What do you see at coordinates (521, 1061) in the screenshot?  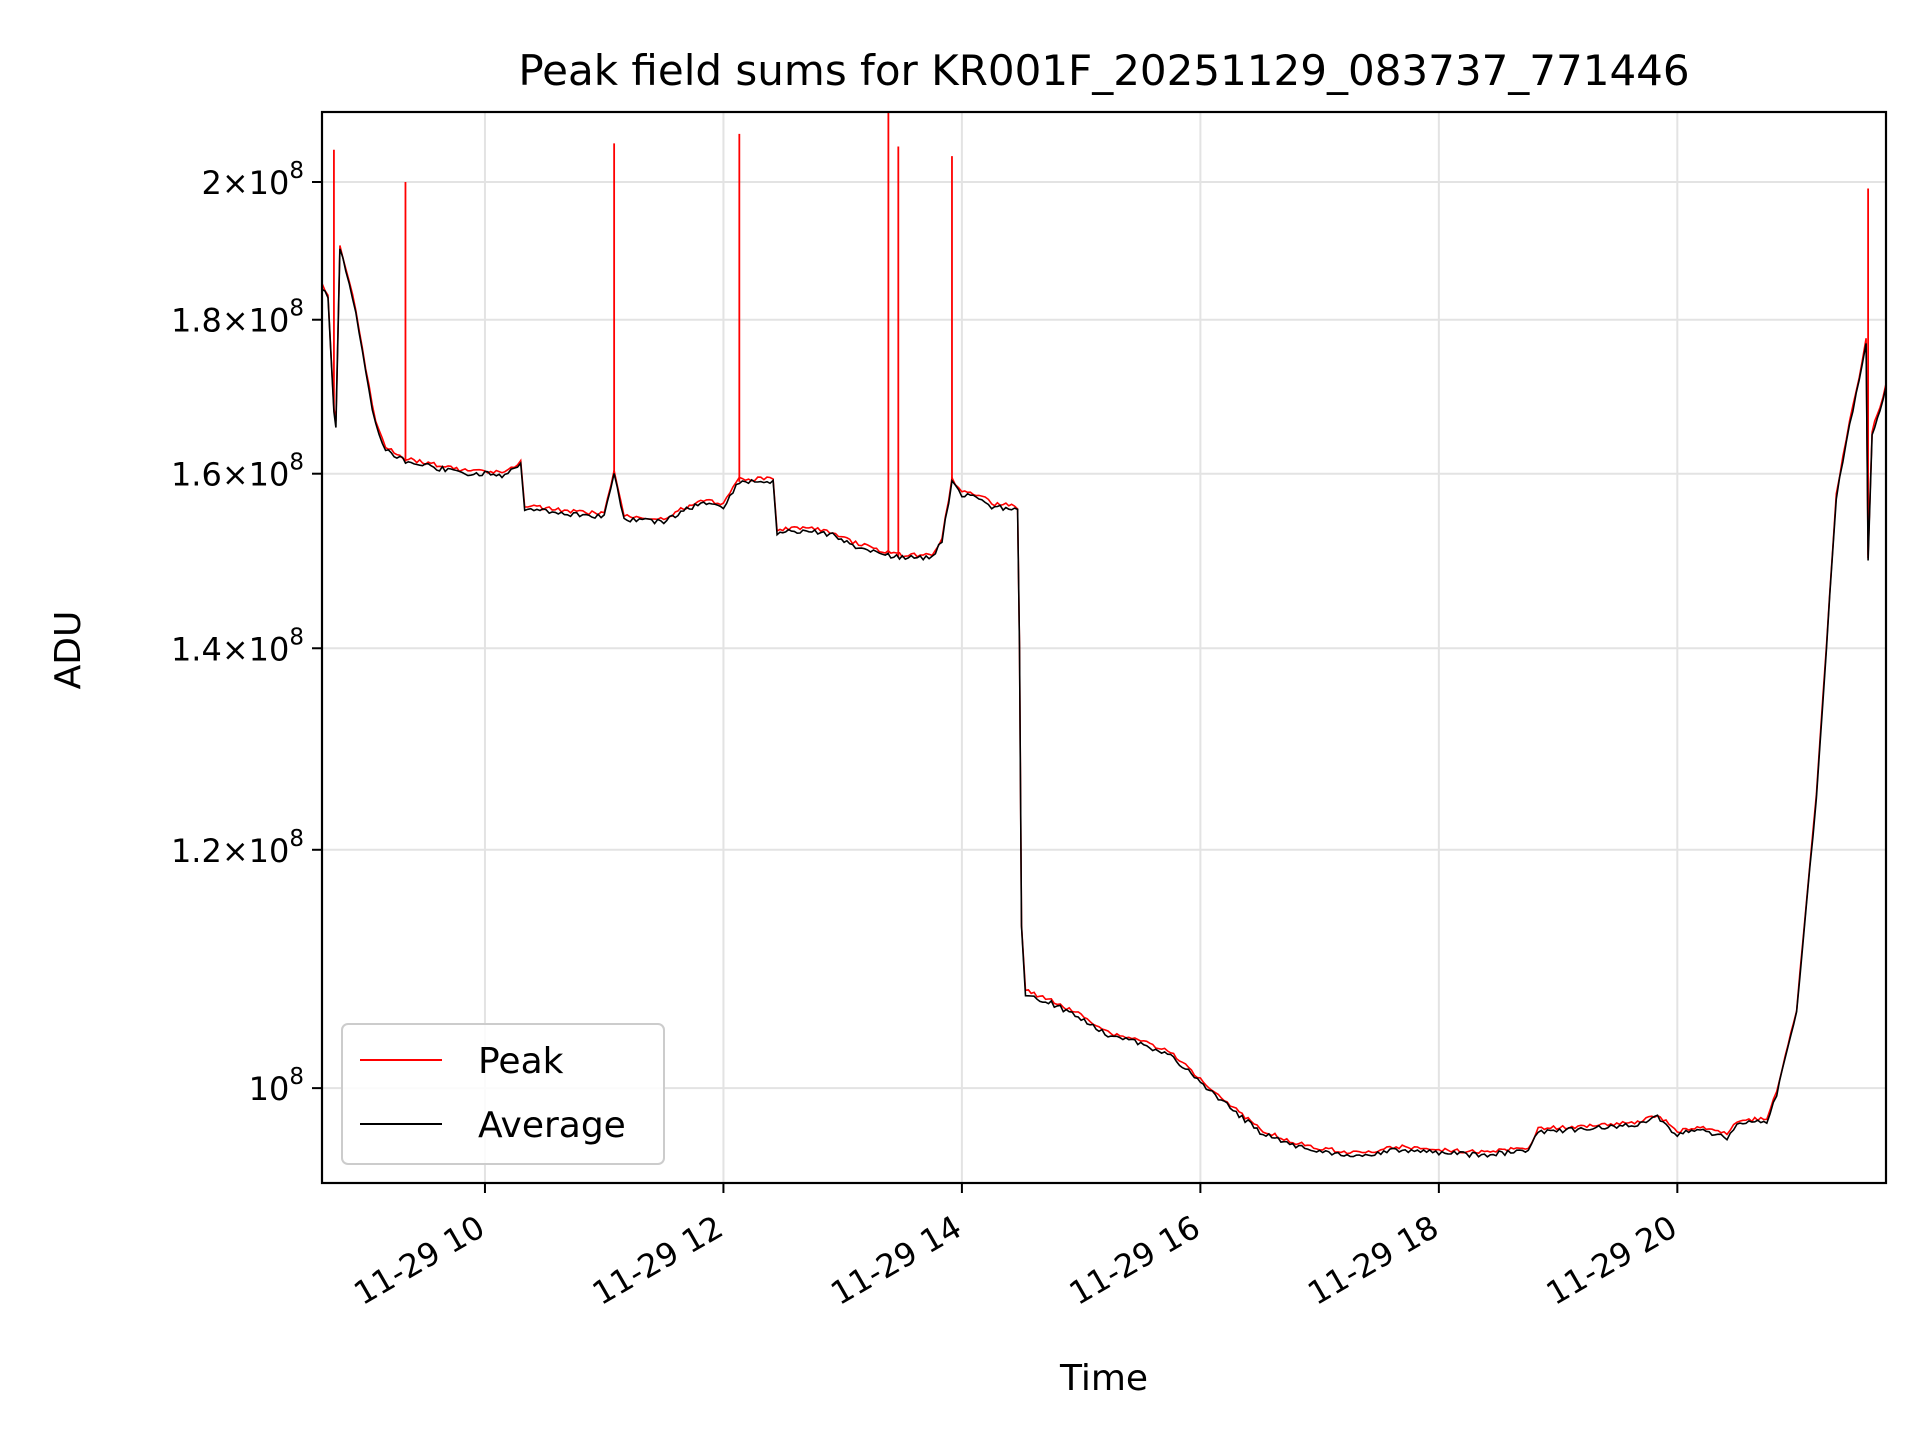 I see `legend-entry: Peak` at bounding box center [521, 1061].